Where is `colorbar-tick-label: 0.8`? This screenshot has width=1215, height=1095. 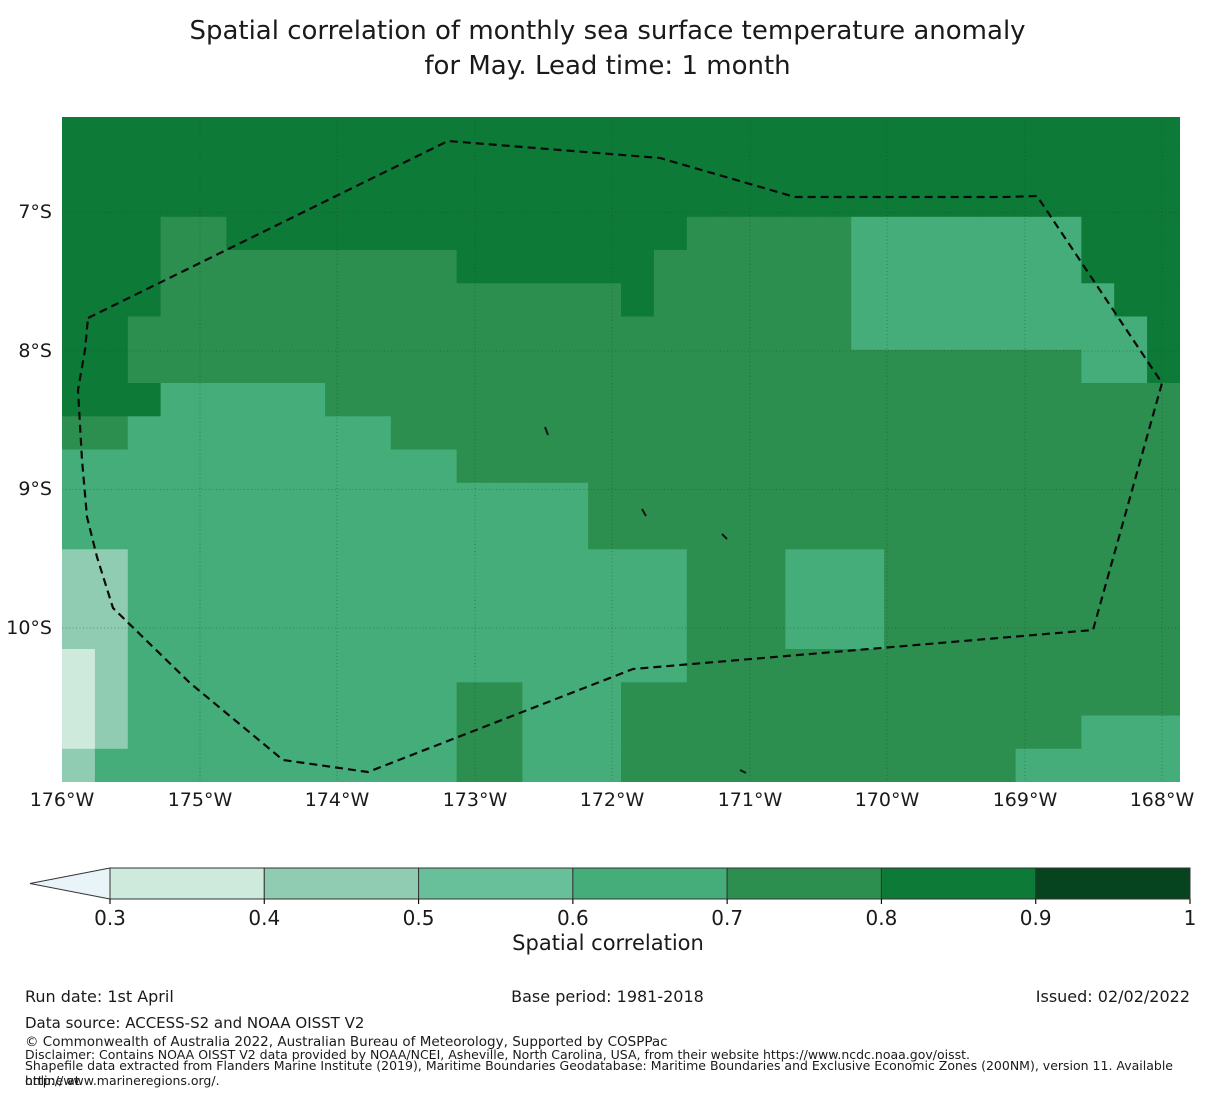
colorbar-tick-label: 0.8 is located at coordinates (881, 918).